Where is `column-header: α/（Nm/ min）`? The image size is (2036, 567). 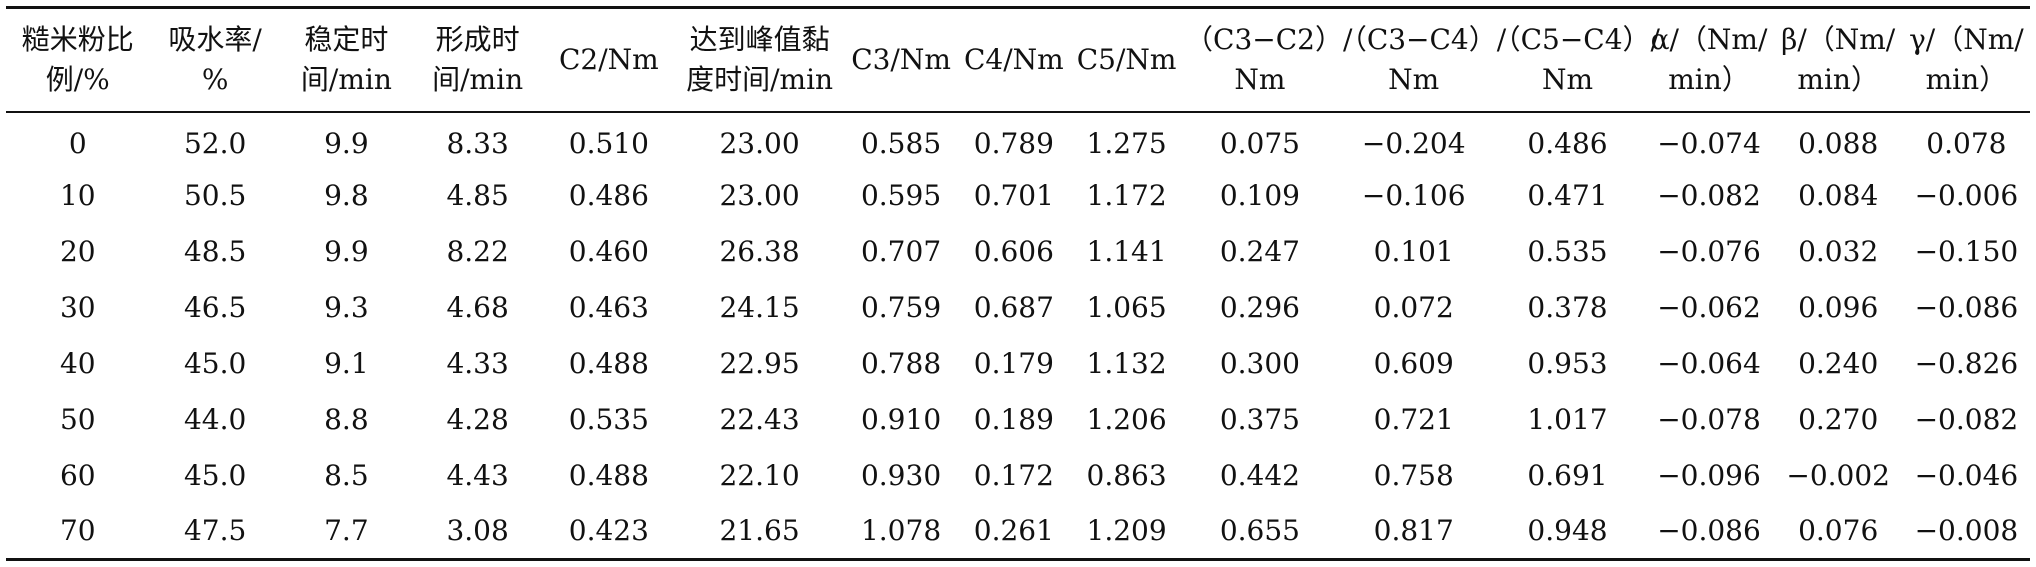
column-header: α/（Nm/ min） is located at coordinates (1709, 59).